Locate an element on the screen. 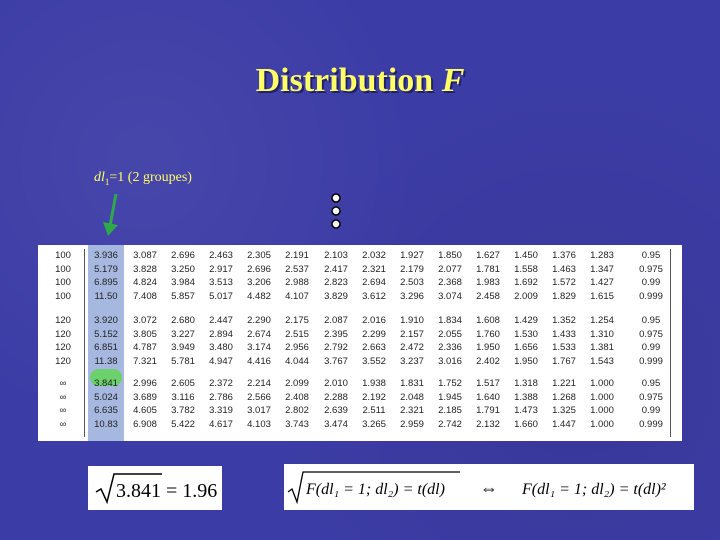 The width and height of the screenshot is (720, 540). table-cell: 11.50 is located at coordinates (106, 296).